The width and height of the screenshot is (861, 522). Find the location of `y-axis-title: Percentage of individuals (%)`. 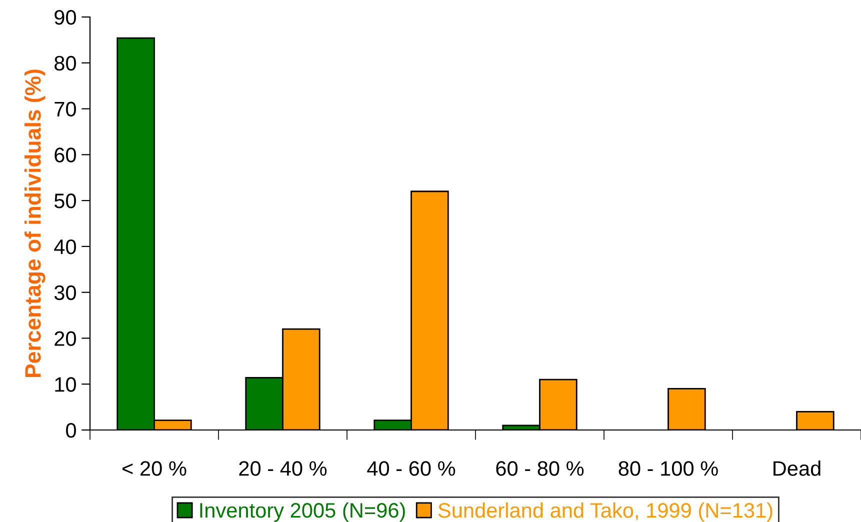

y-axis-title: Percentage of individuals (%) is located at coordinates (35, 223).